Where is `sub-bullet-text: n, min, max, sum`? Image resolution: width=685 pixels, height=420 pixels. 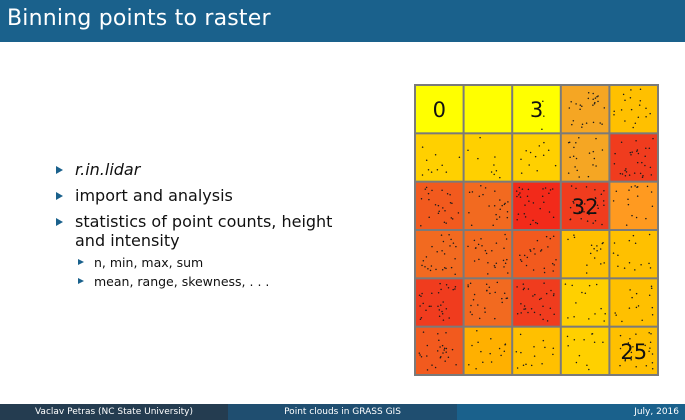
sub-bullet-text: n, min, max, sum is located at coordinates (149, 262).